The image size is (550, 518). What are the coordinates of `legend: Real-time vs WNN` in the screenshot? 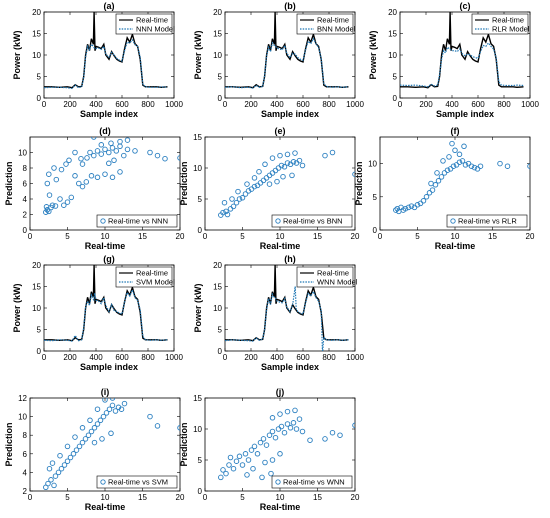 It's located at (312, 482).